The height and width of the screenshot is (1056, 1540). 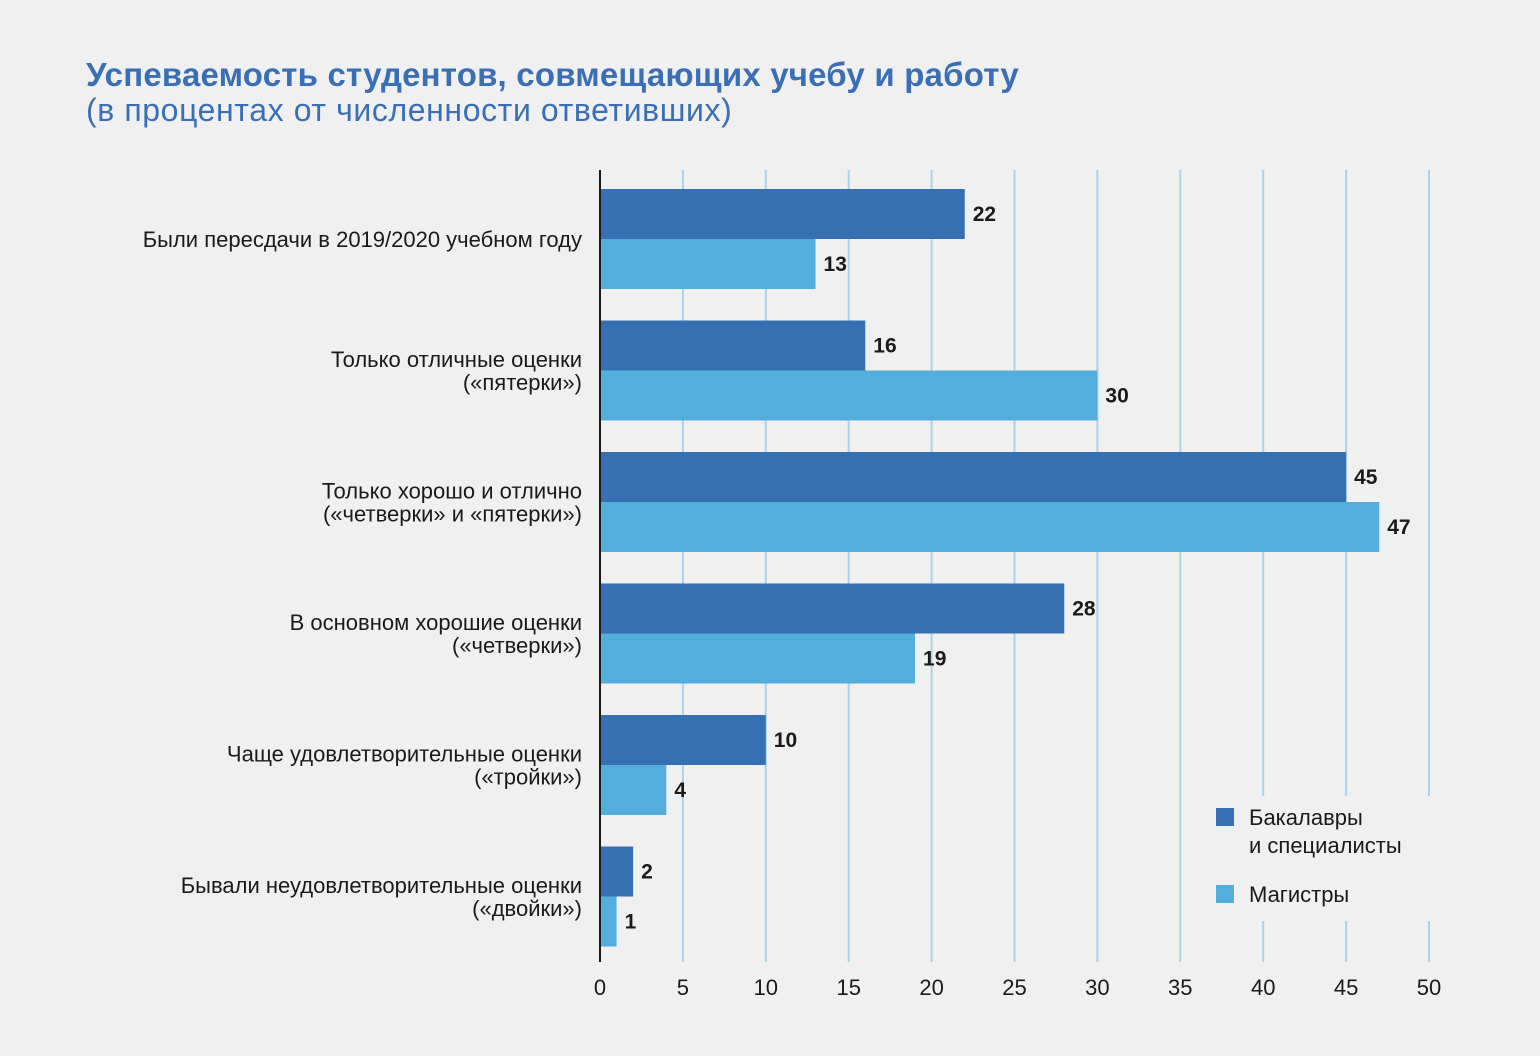 I want to click on category-label-4-line-0: Чаще удовлетворительные оценки, so click(x=404, y=754).